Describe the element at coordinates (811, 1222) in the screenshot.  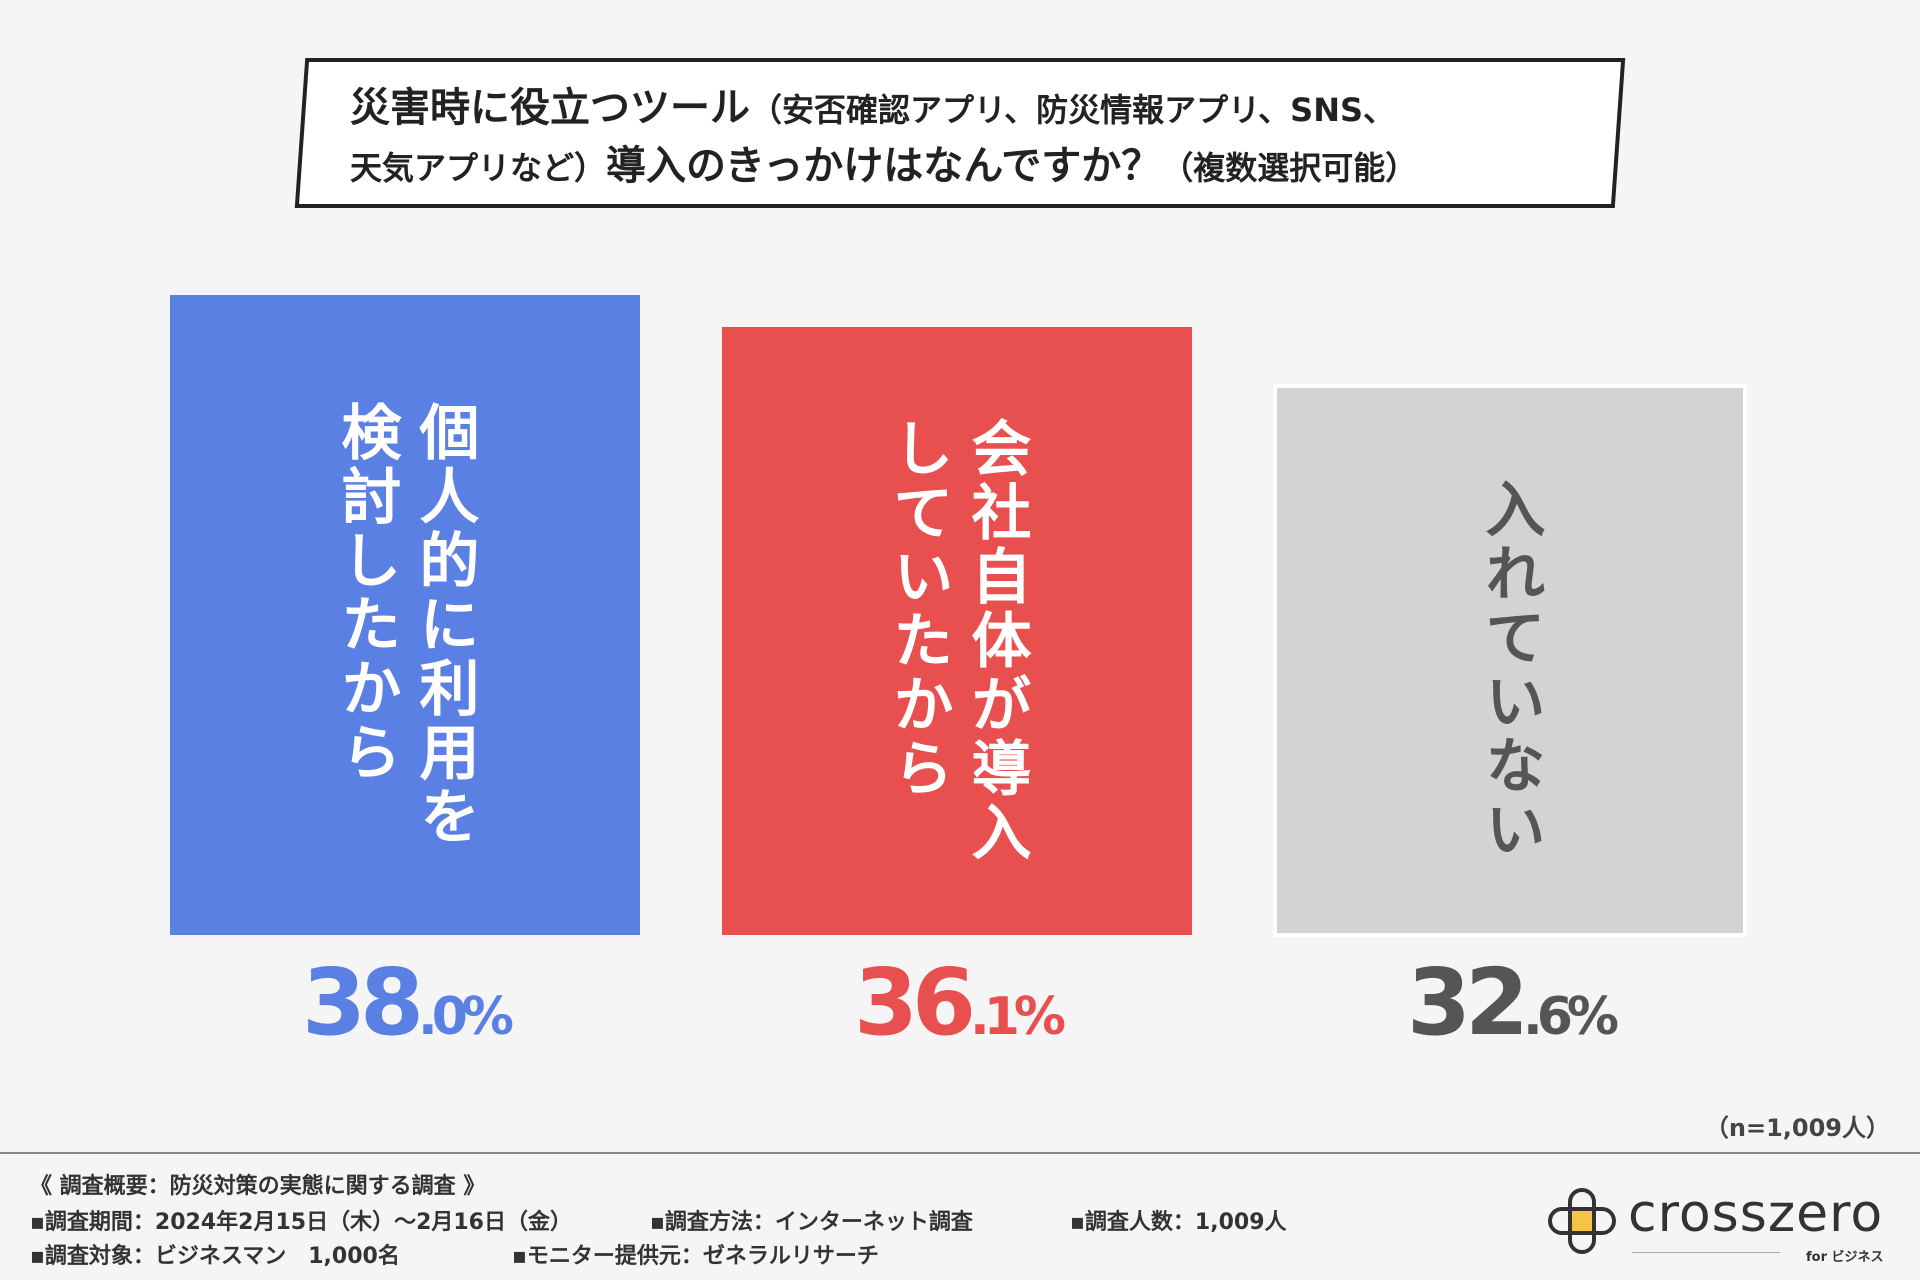
I see `survey-method: ▪調査方法：インターネット調査` at that location.